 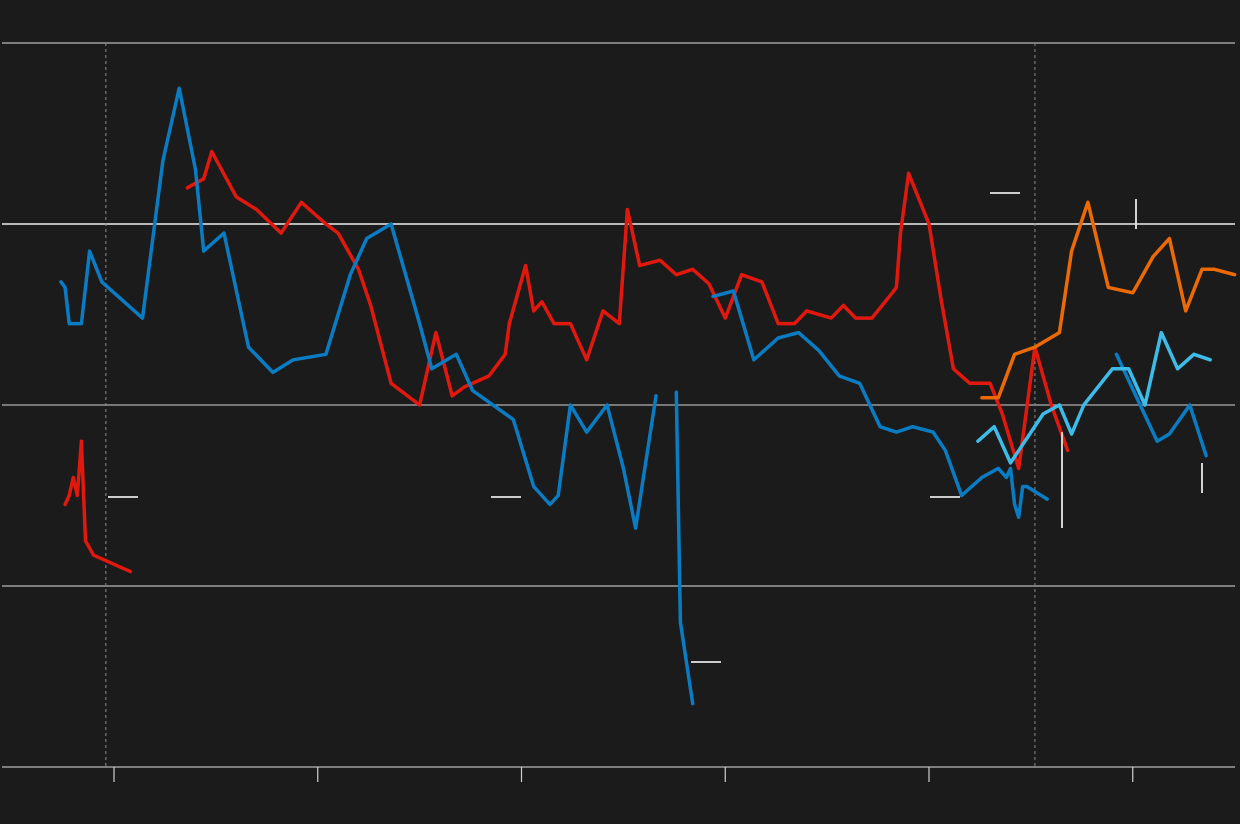 I want to click on x-axis-ticks, so click(x=623, y=774).